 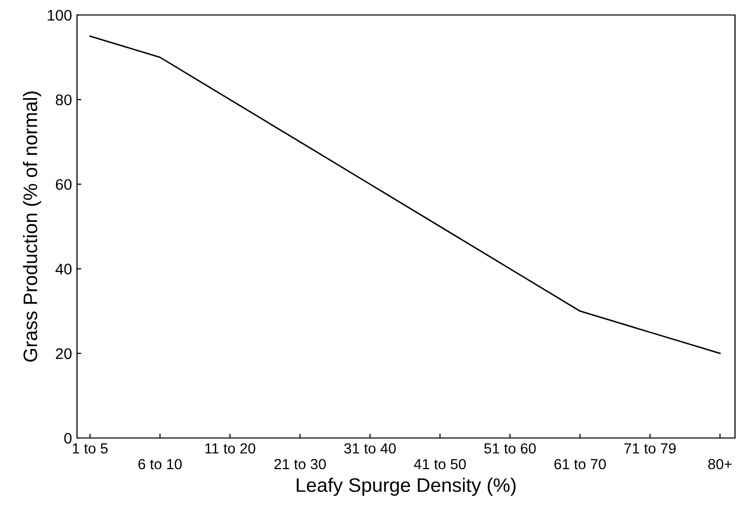 I want to click on y-axis-title: Grass Production (% of normal), so click(x=32, y=227).